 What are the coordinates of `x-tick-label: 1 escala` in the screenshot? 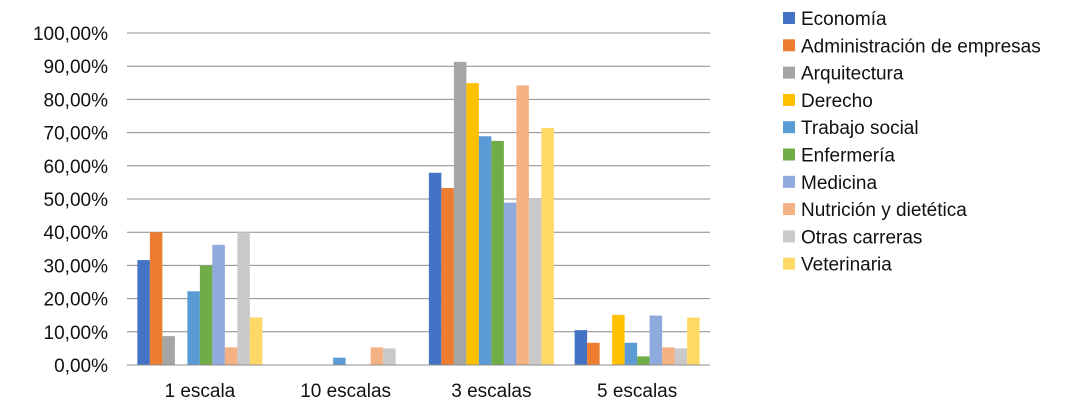 It's located at (199, 390).